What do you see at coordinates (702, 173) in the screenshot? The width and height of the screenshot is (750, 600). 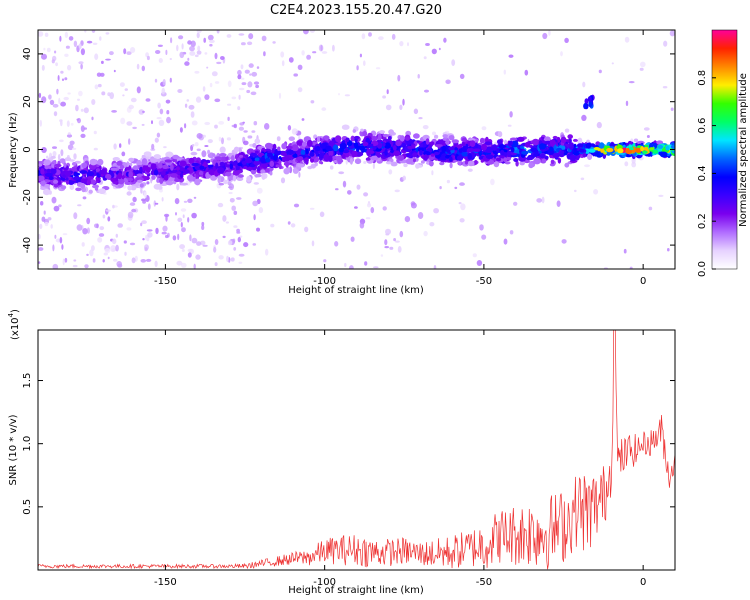 I see `colorbar-tick-label: 0.4` at bounding box center [702, 173].